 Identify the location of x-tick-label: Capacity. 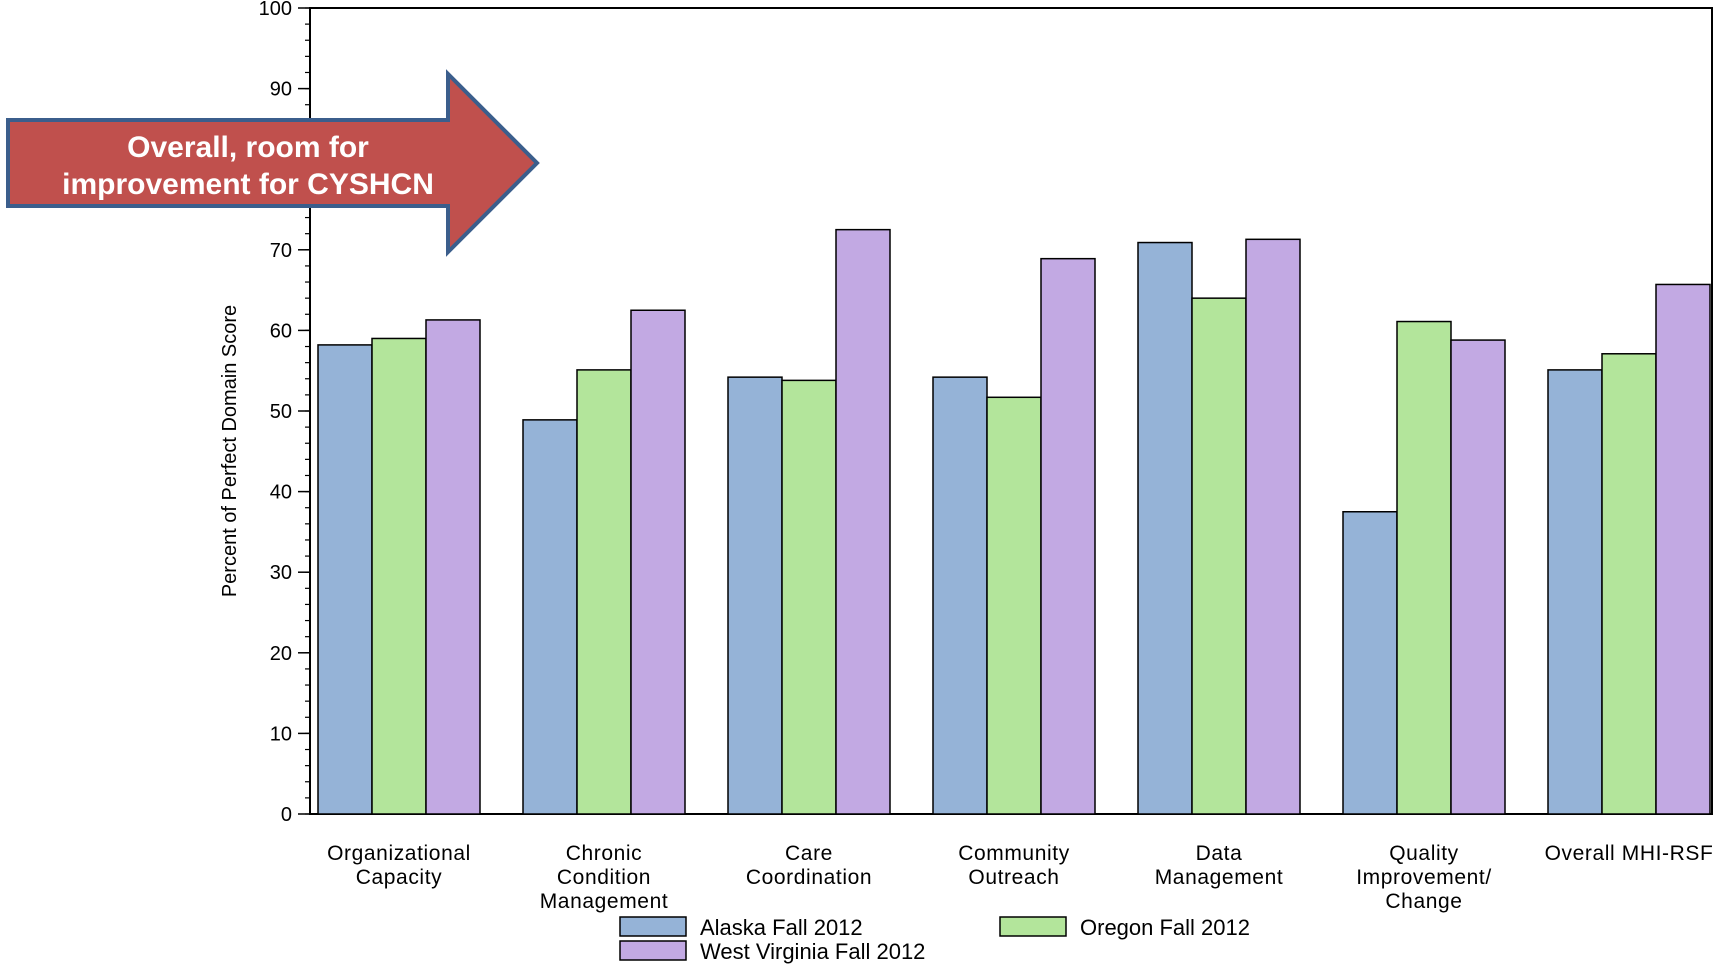
(399, 877).